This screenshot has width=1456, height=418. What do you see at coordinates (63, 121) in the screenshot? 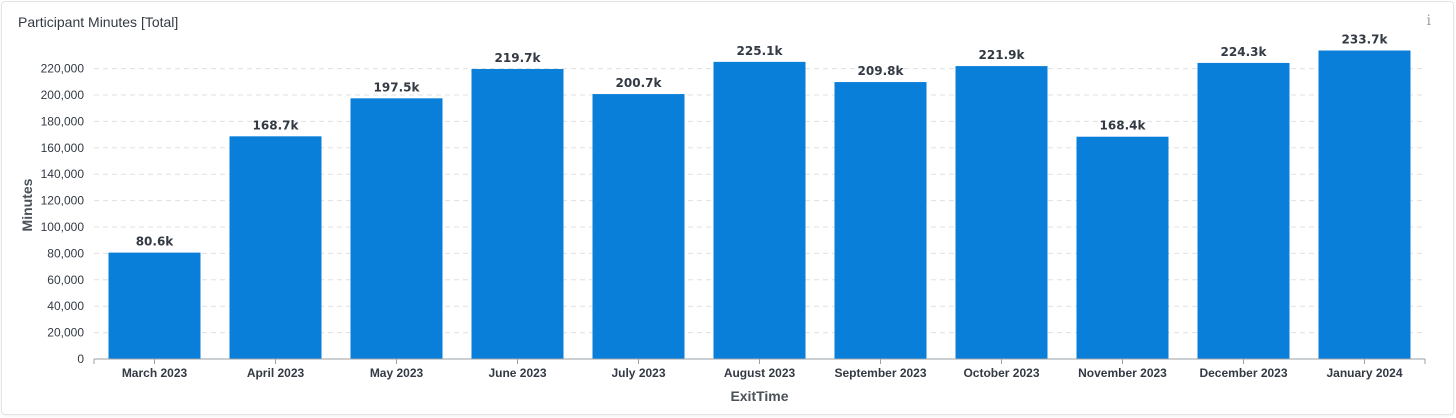
I see `y-tick-label: 180,000` at bounding box center [63, 121].